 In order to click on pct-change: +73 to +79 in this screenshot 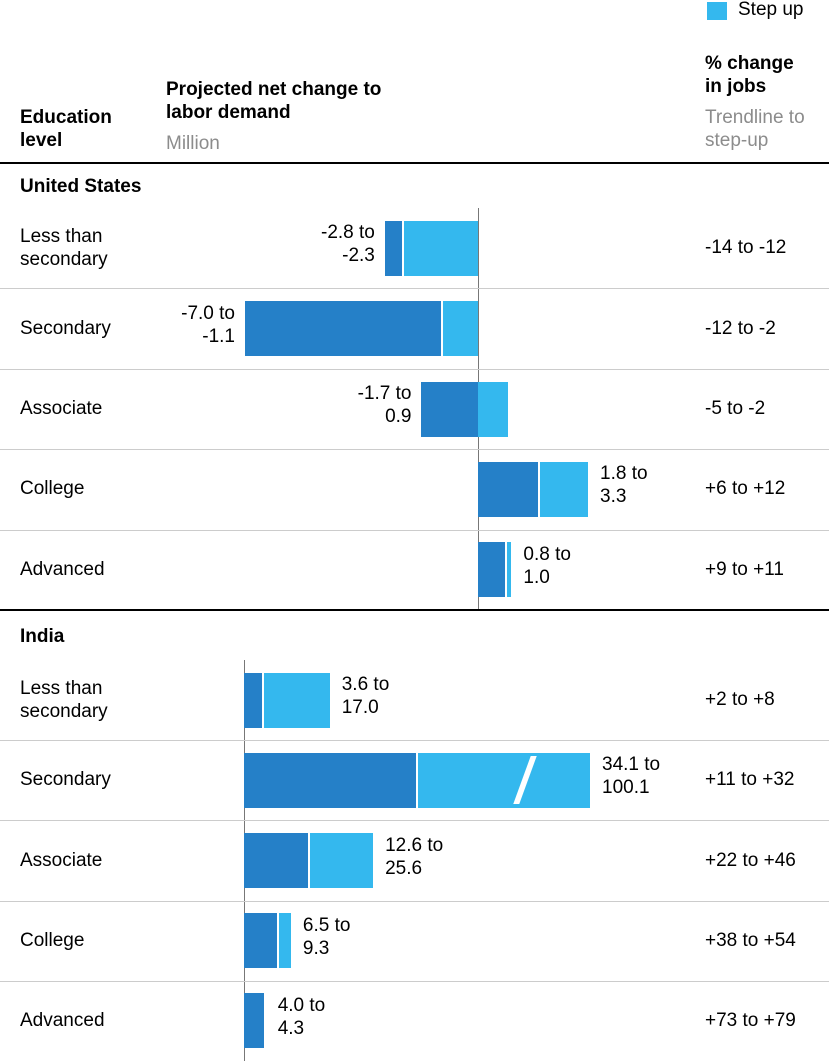, I will do `click(750, 1020)`.